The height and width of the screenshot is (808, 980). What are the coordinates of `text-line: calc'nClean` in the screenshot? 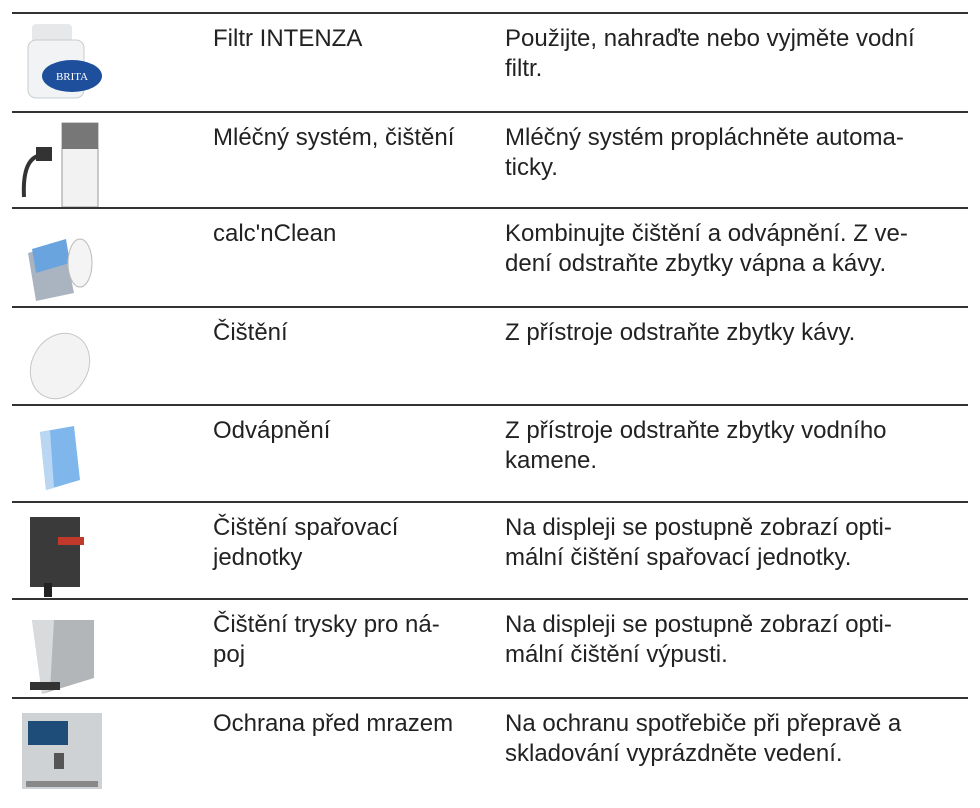 It's located at (275, 233).